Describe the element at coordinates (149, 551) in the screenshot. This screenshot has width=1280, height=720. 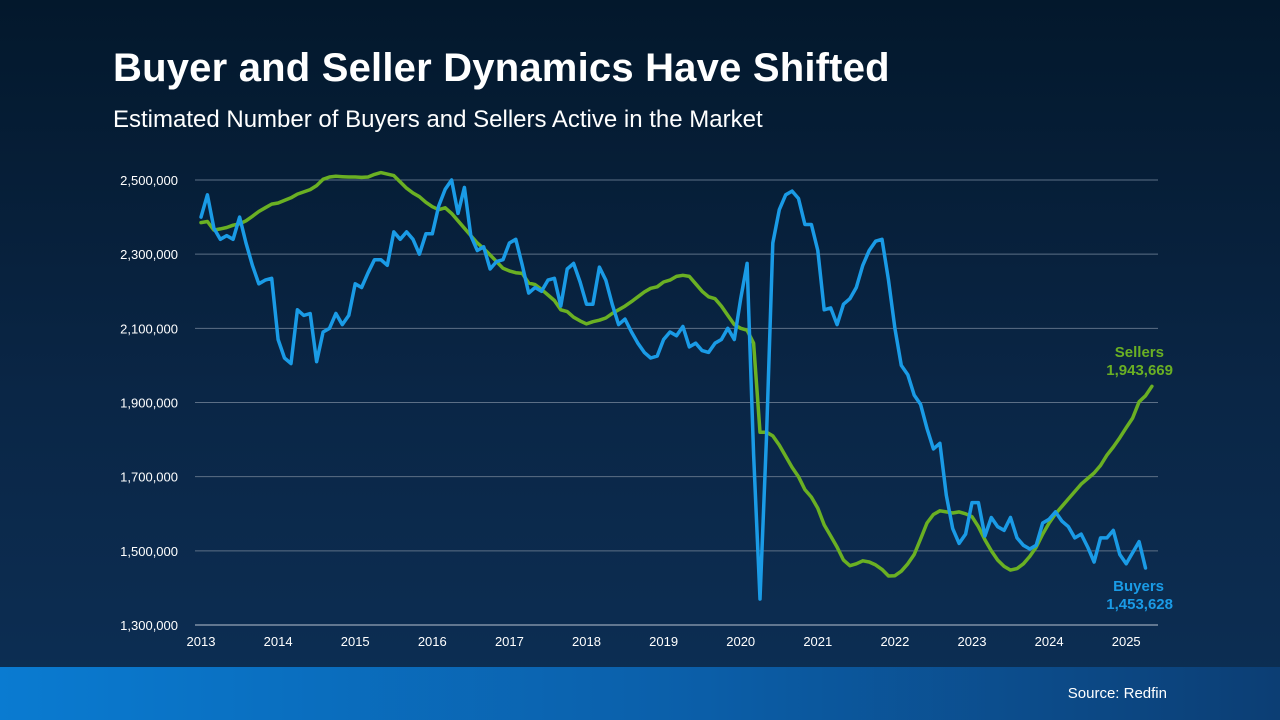
I see `y-tick-label: 1,500,000` at that location.